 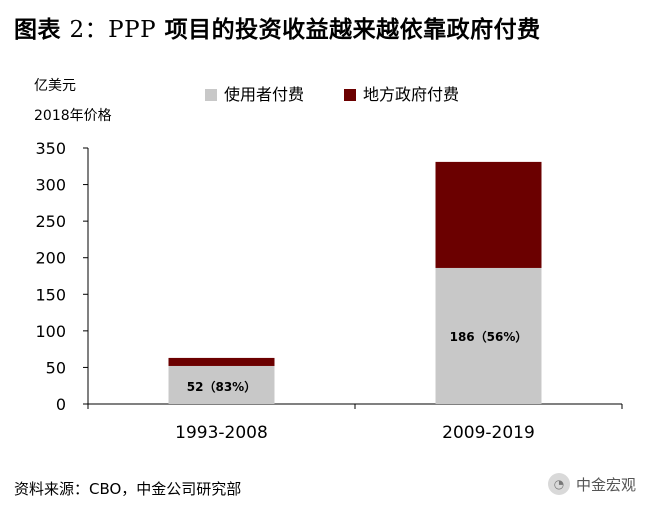 I want to click on y-tick-label: 250, so click(x=50, y=221).